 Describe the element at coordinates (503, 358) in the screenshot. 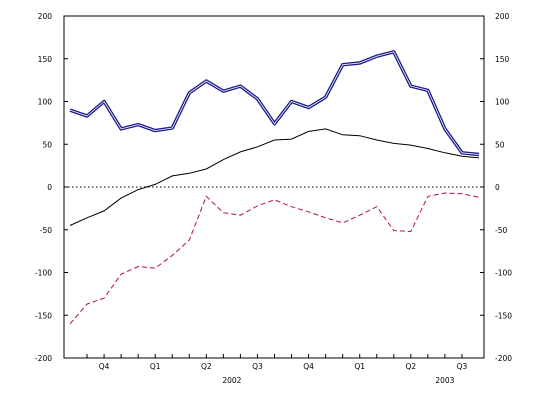

I see `y-tick-label-right: -200` at that location.